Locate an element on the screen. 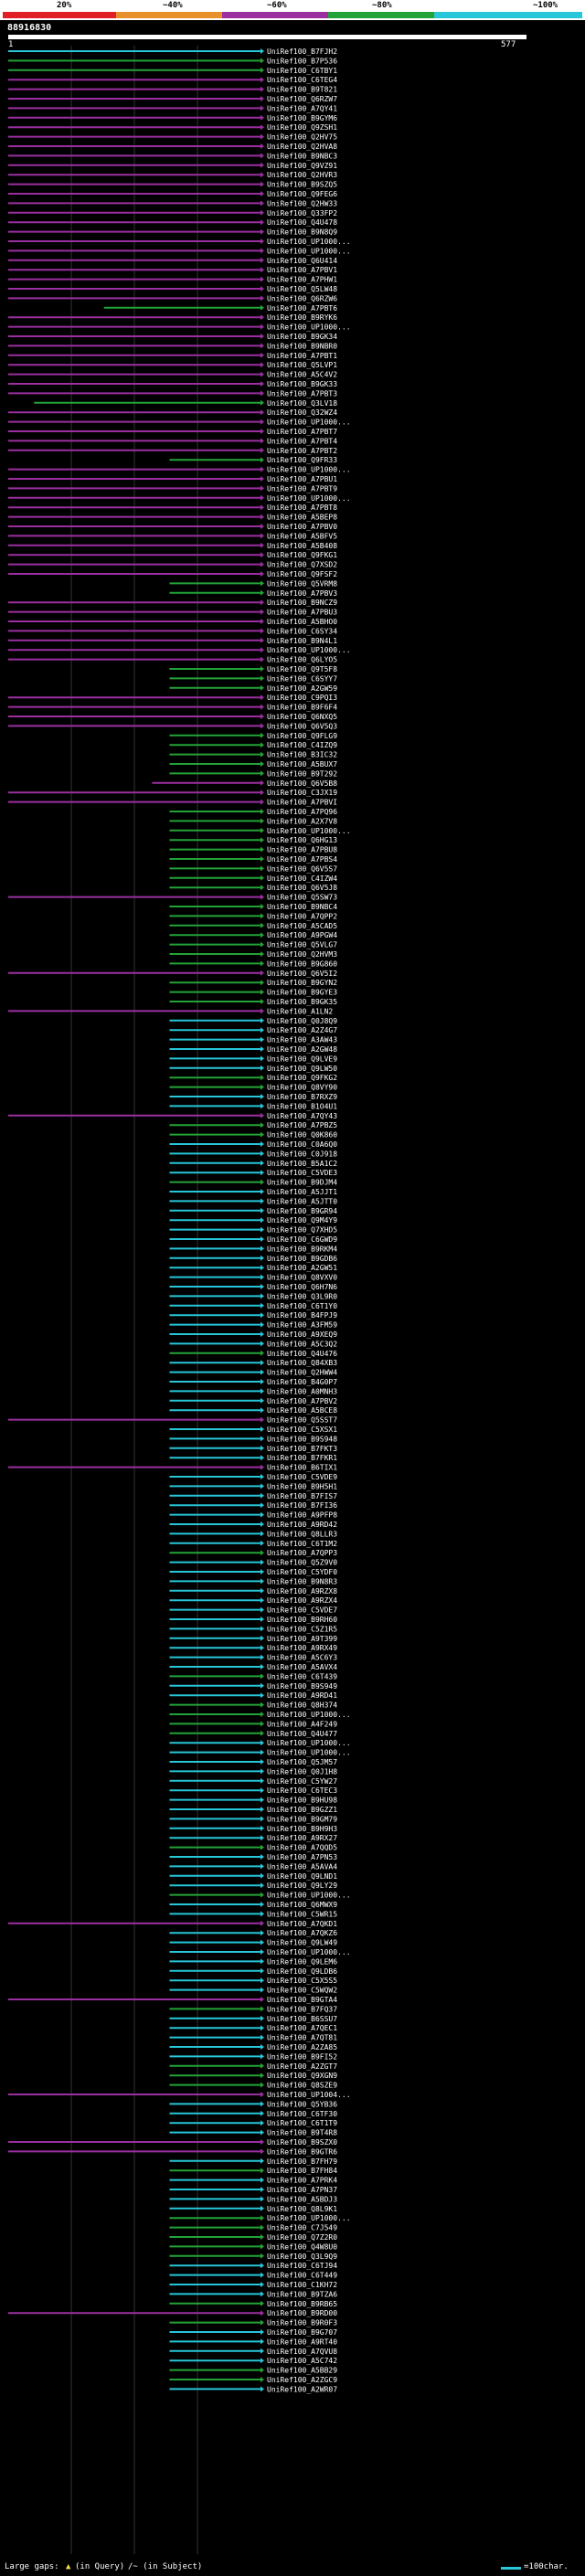 The image size is (585, 2576). hit-label: UniRef100_A5C3Q2 is located at coordinates (302, 1344).